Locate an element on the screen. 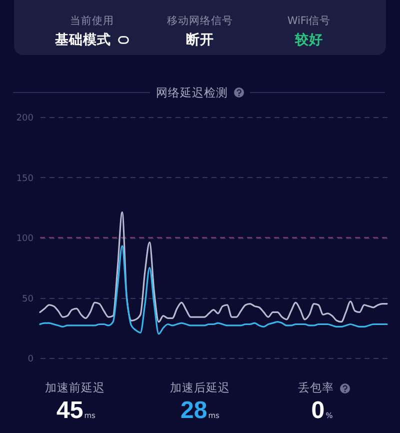  text: WiFi信号 is located at coordinates (309, 21).